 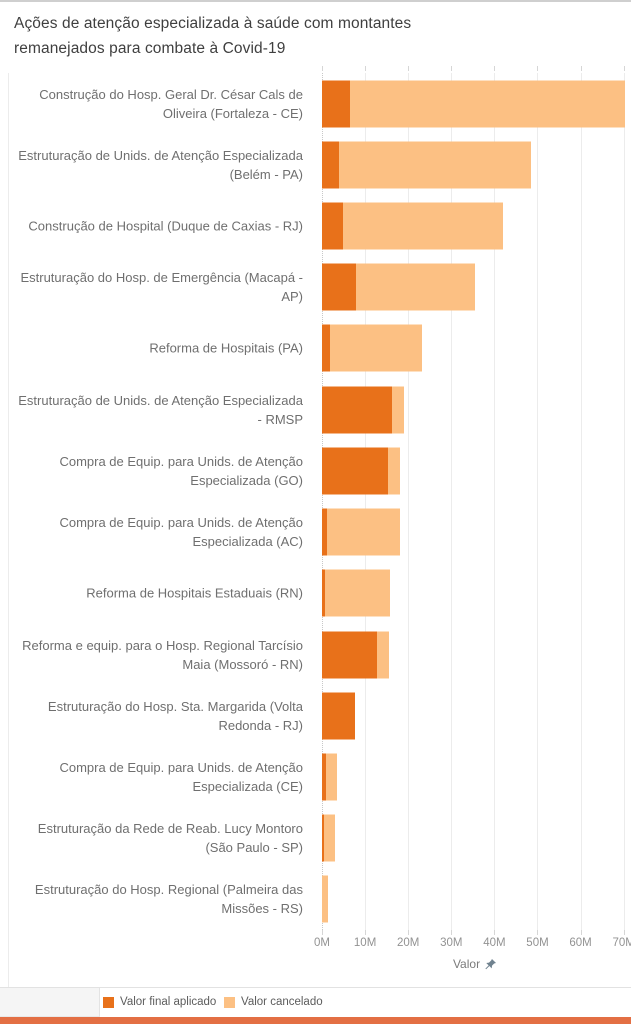 I want to click on legend-item-valor-final-aplicado: Valor final aplicado, so click(x=159, y=1002).